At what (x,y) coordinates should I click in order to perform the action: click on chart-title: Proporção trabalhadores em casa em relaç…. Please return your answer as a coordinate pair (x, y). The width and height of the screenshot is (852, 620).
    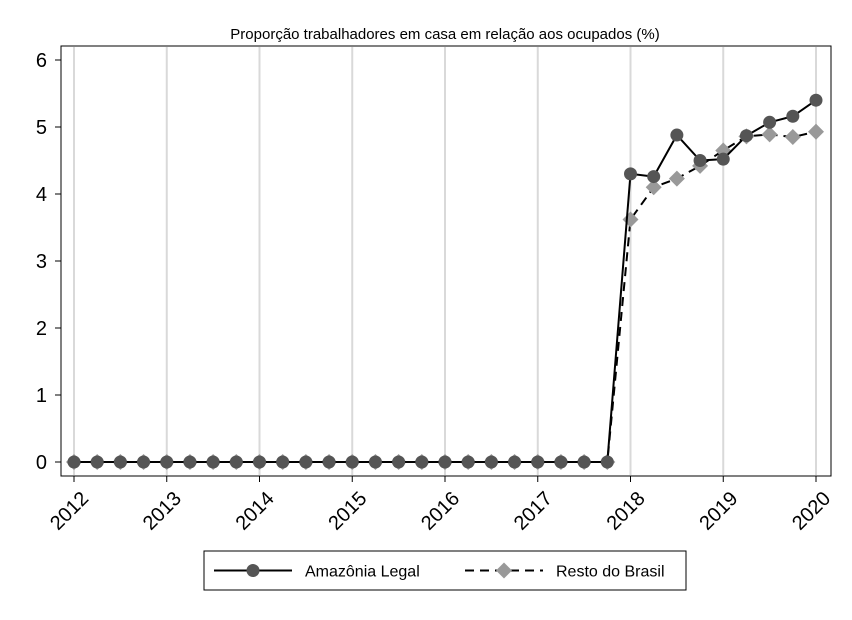
    Looking at the image, I should click on (444, 34).